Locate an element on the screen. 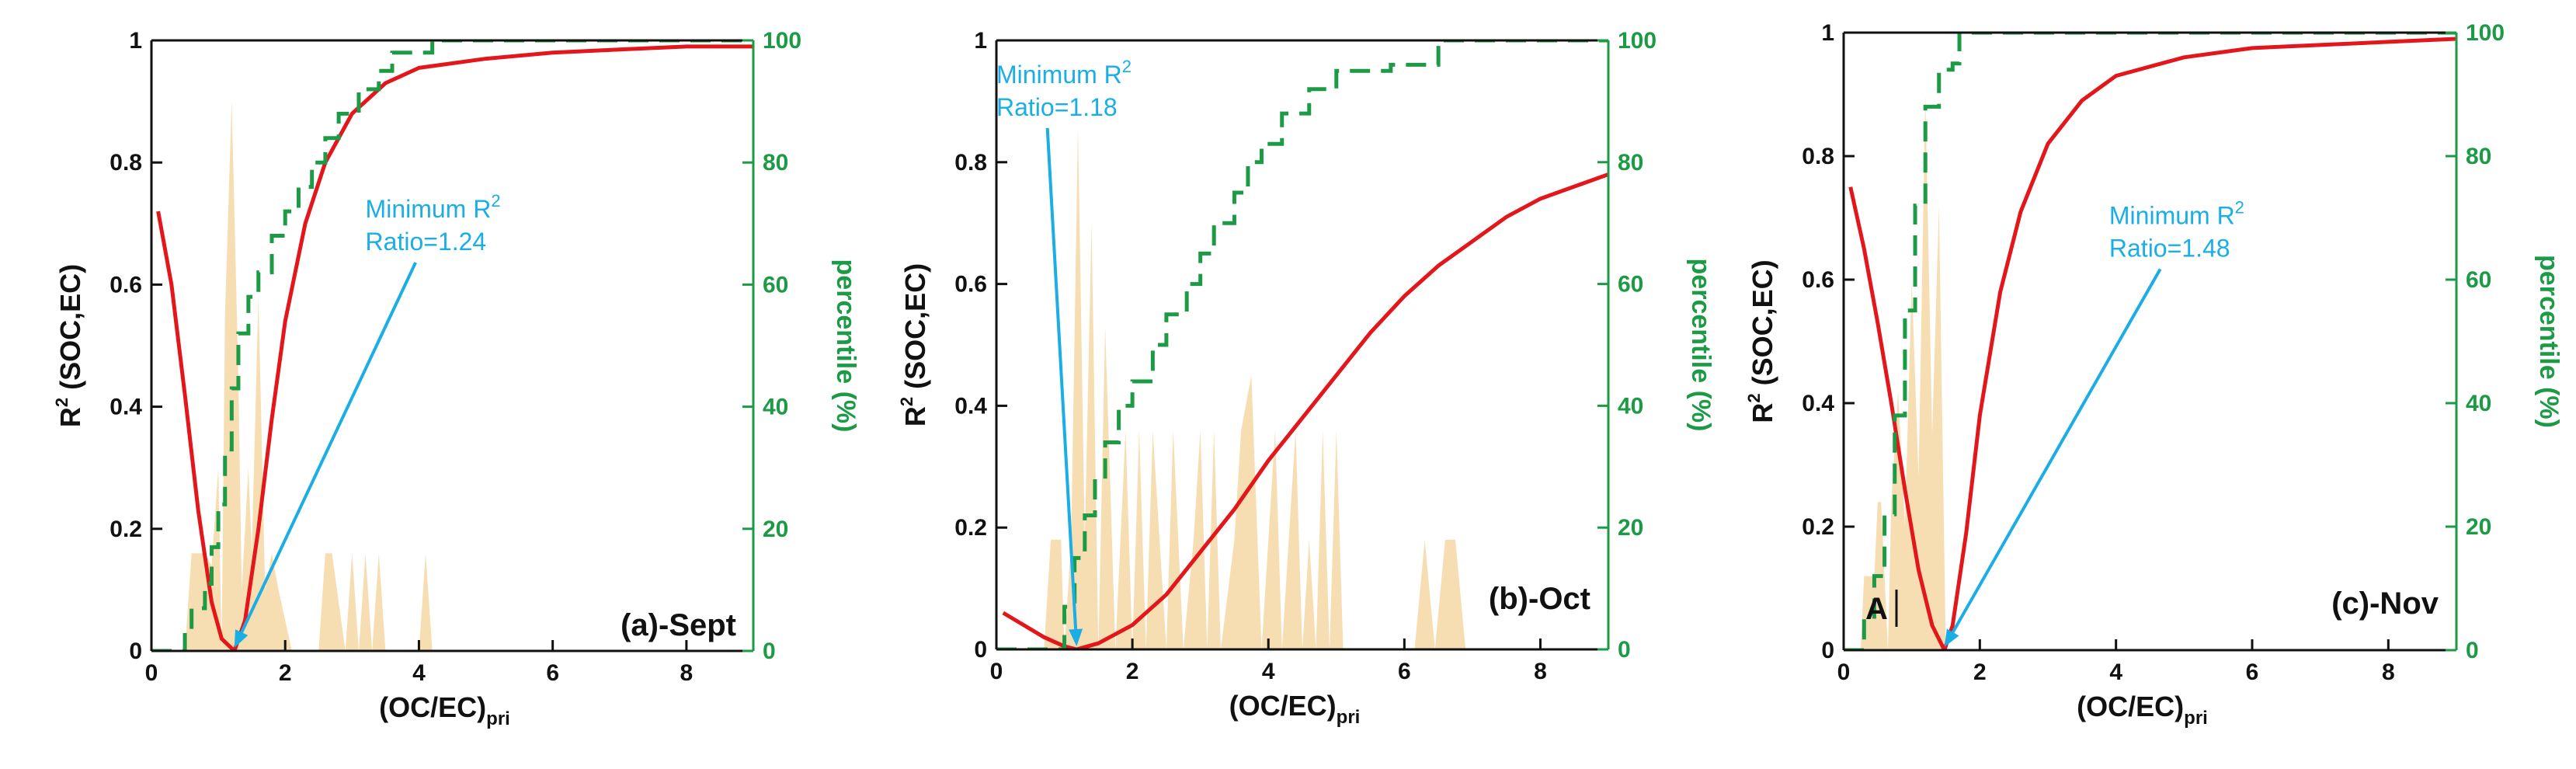 Image resolution: width=2576 pixels, height=769 pixels. panel-b-y2tick-label: 80 is located at coordinates (1630, 163).